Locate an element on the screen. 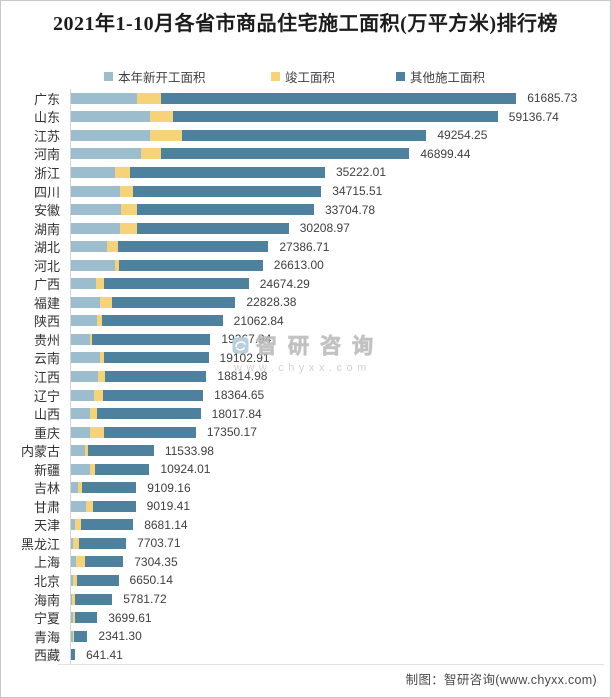 The image size is (611, 698). value-label: 19367.94 is located at coordinates (246, 339).